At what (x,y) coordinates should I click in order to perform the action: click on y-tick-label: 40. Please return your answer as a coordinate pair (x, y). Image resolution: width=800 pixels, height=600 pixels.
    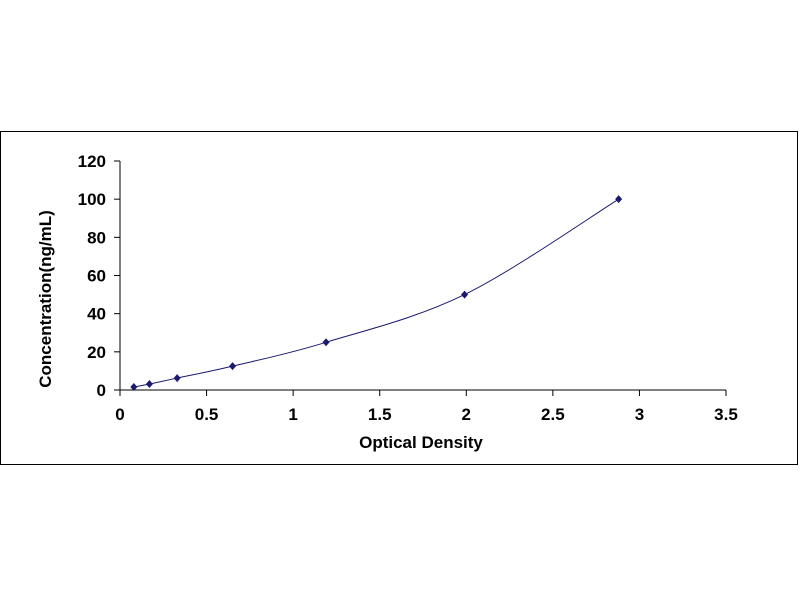
    Looking at the image, I should click on (96, 314).